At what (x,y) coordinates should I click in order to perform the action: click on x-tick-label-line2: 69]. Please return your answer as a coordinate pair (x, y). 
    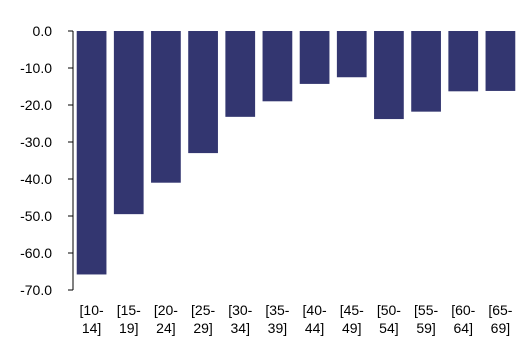
    Looking at the image, I should click on (500, 328).